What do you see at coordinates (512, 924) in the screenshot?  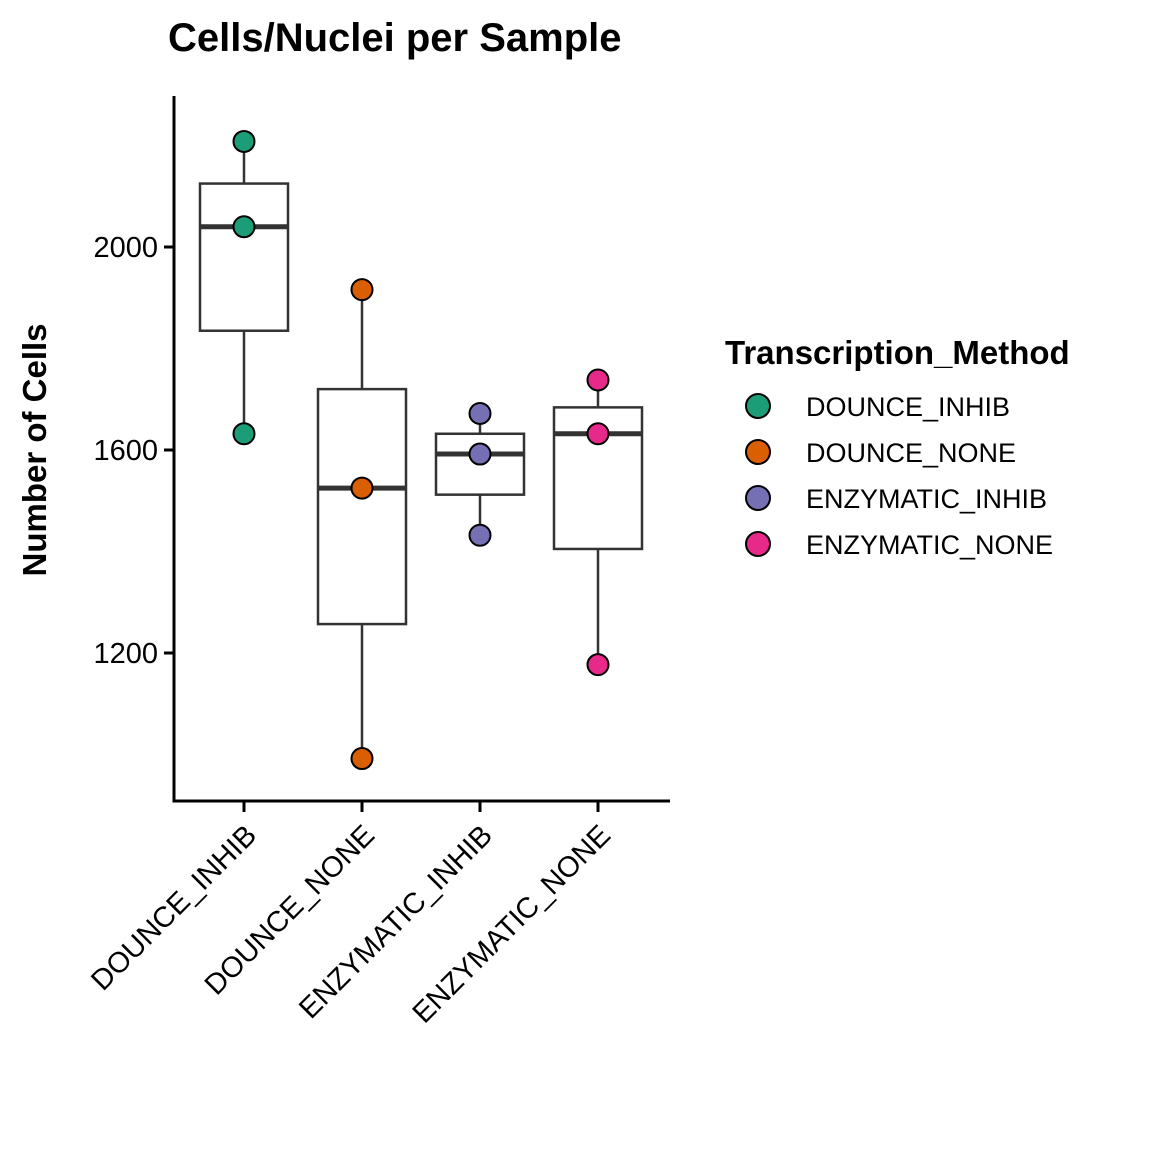 I see `x-tick-label: ENZYMATIC_NONE` at bounding box center [512, 924].